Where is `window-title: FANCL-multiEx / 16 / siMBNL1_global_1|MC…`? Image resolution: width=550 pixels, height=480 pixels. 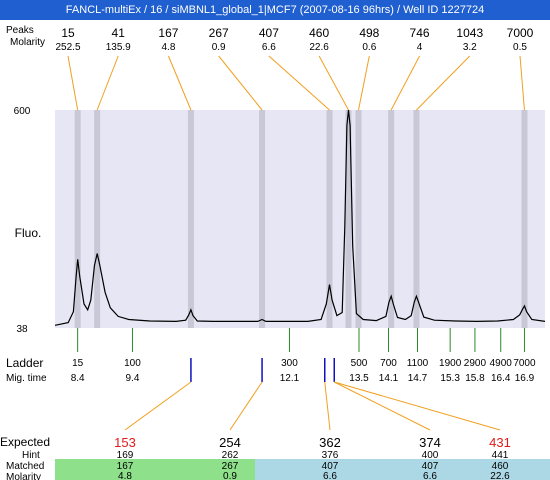 window-title: FANCL-multiEx / 16 / siMBNL1_global_1|MC… is located at coordinates (275, 10).